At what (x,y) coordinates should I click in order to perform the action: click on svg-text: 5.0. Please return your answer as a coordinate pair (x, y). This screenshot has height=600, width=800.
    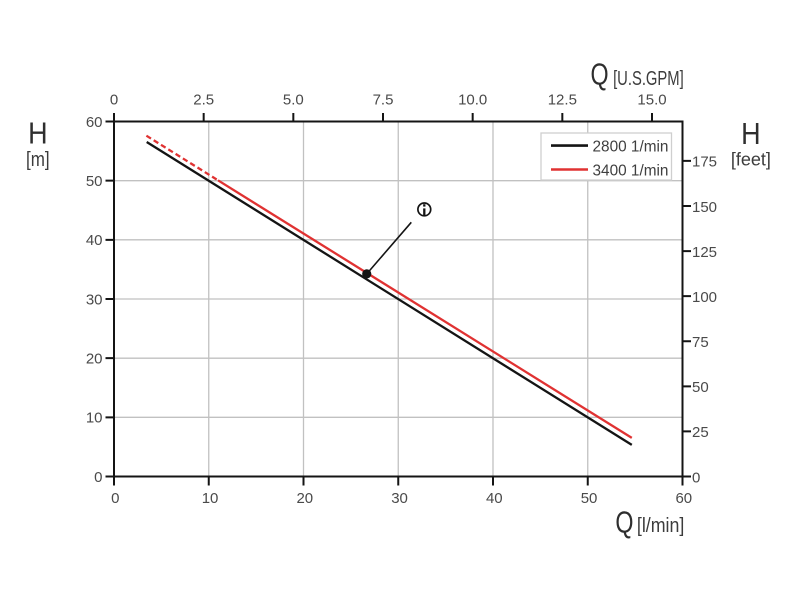
    Looking at the image, I should click on (293, 100).